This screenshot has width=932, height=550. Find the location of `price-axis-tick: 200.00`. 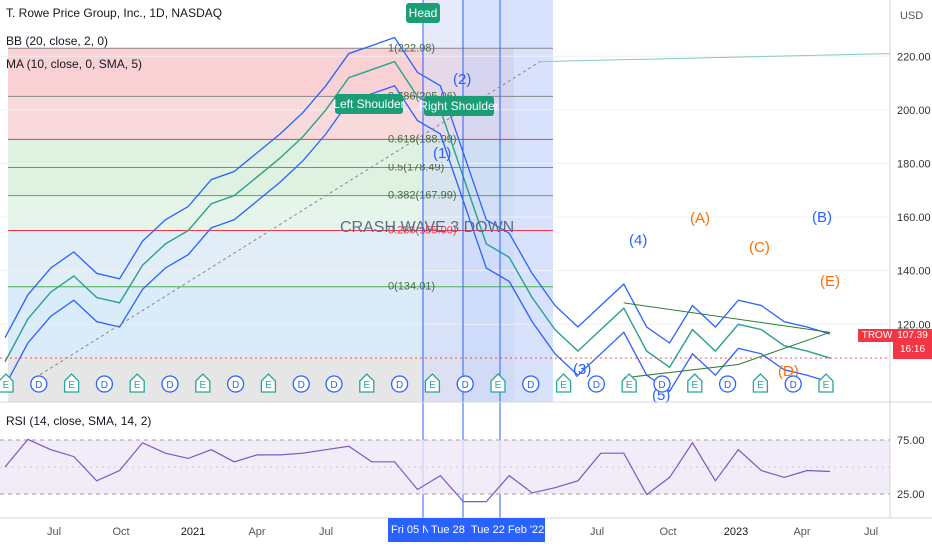

price-axis-tick: 200.00 is located at coordinates (914, 111).